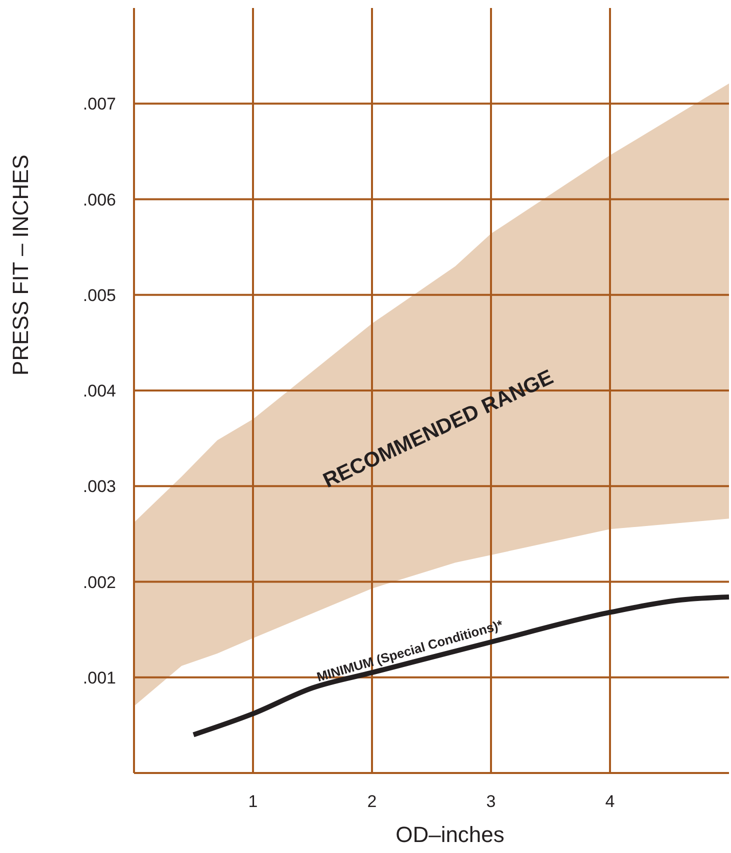 This screenshot has width=731, height=853. What do you see at coordinates (99, 678) in the screenshot?
I see `y-tick-label: .001` at bounding box center [99, 678].